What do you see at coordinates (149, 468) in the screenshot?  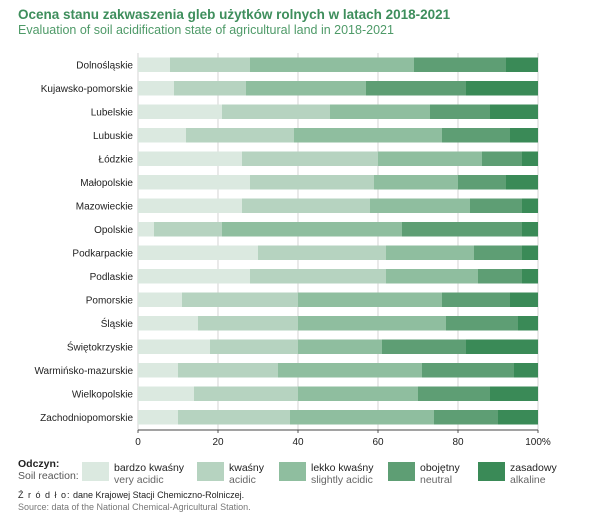 I see `legend-label-pl: bardzo kwaśny` at bounding box center [149, 468].